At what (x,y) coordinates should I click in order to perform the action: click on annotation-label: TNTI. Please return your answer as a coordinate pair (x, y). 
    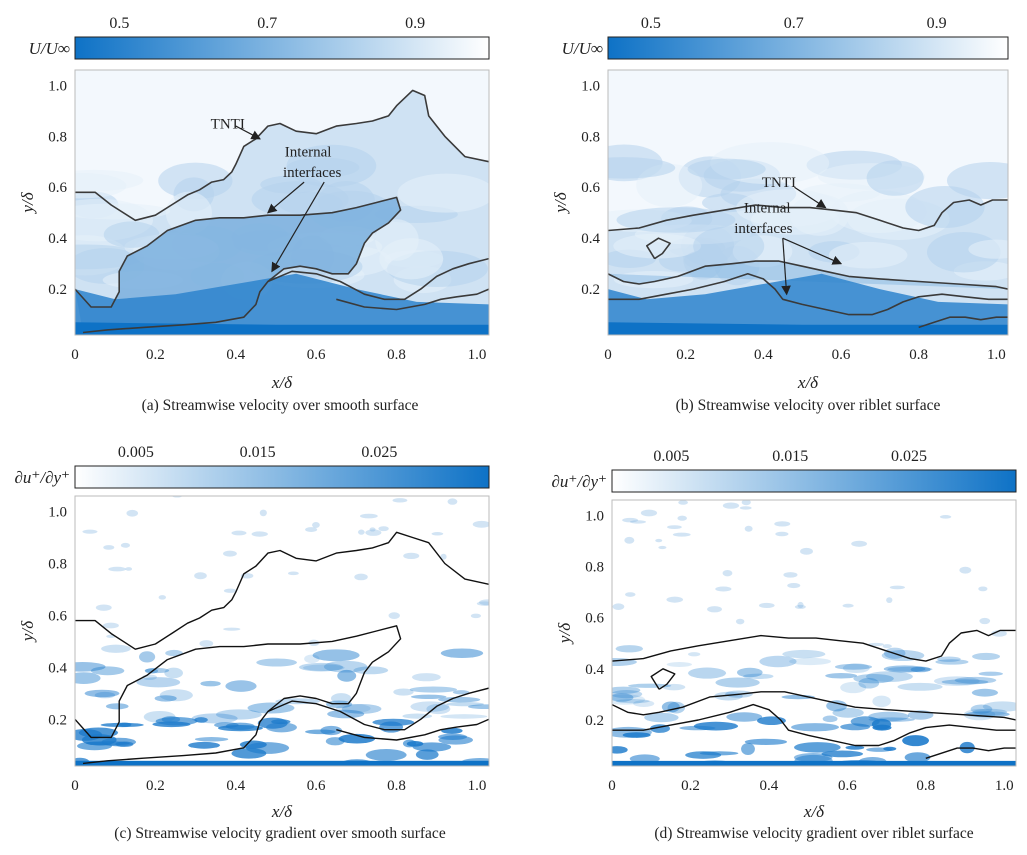
    Looking at the image, I should click on (779, 183).